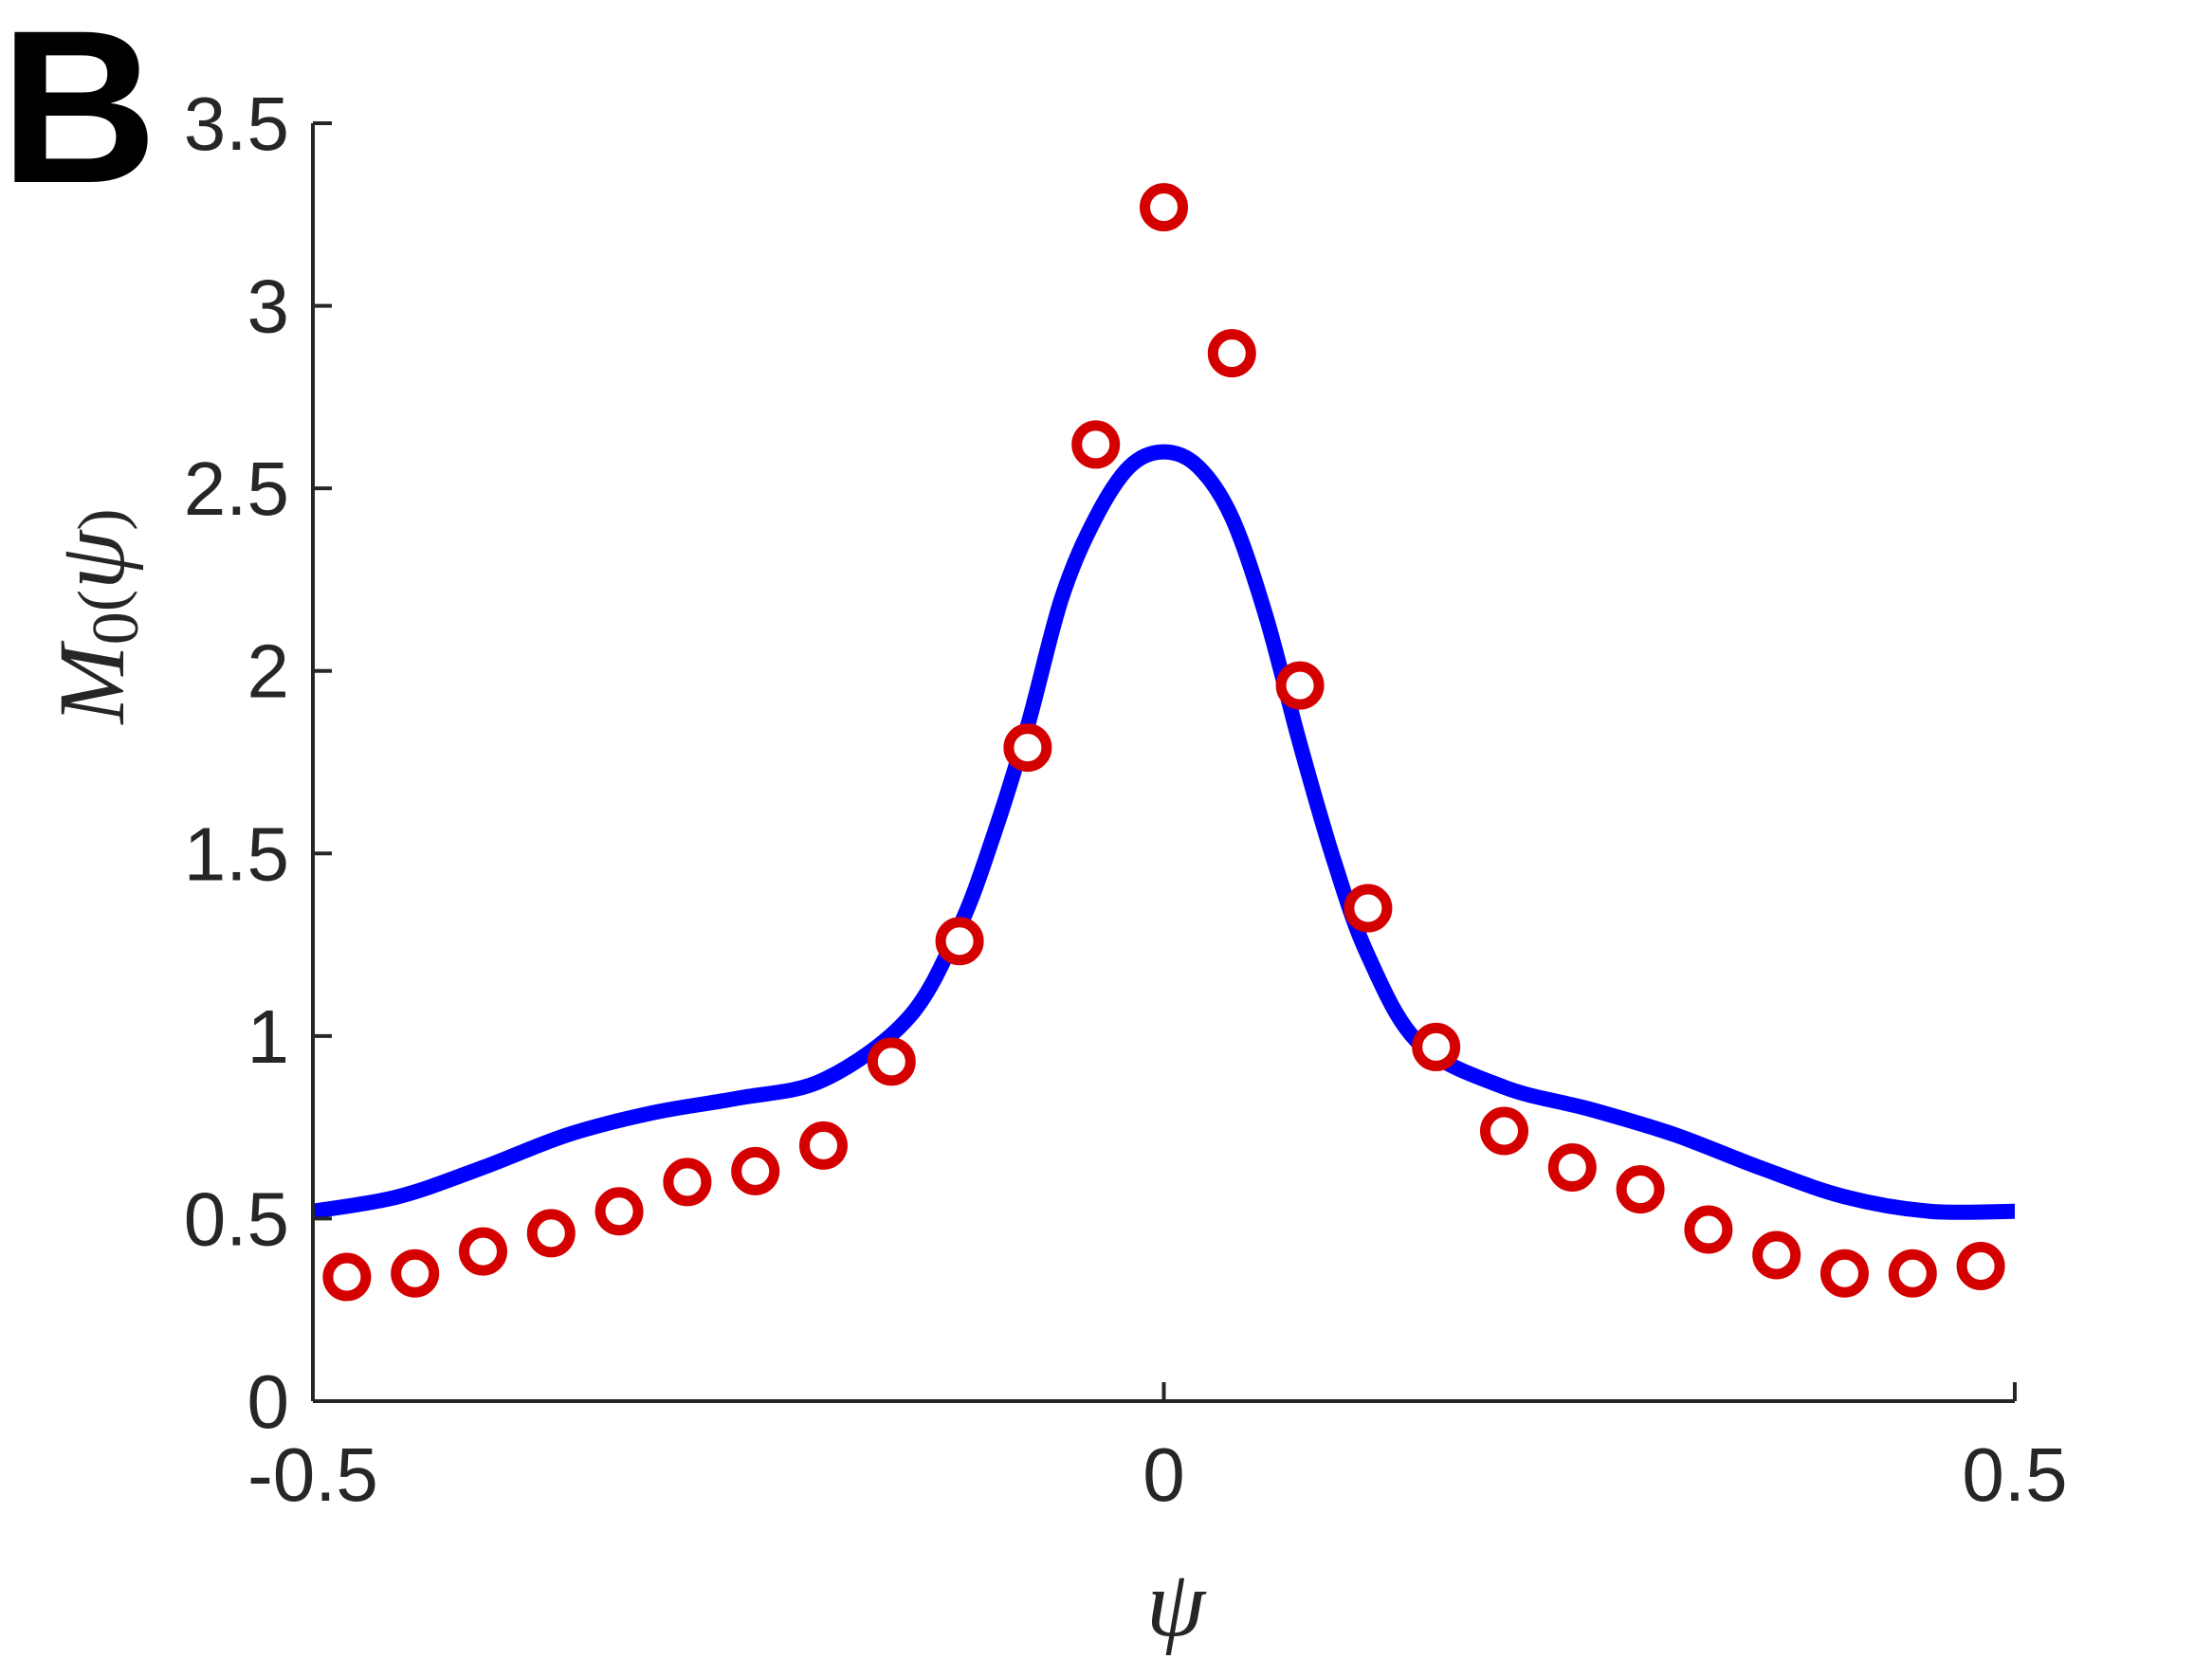  Describe the element at coordinates (91, 683) in the screenshot. I see `y-axis-label-base: M` at that location.